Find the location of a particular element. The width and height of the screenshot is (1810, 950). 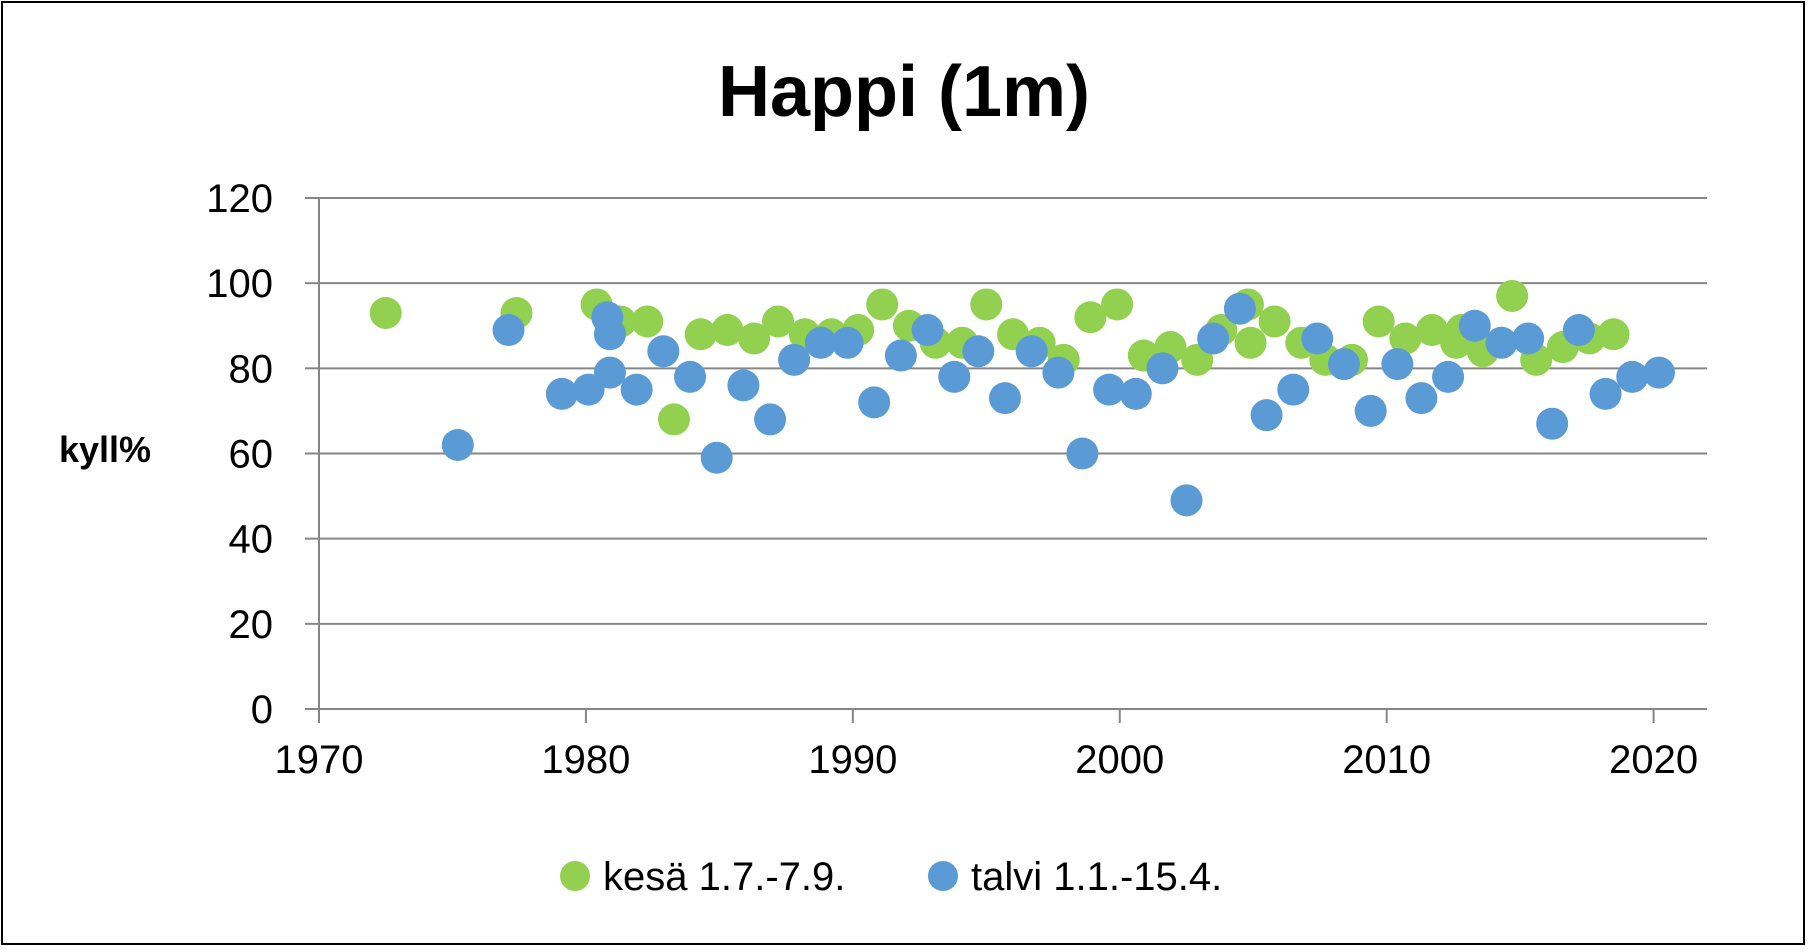

y-tick-label: 40 is located at coordinates (251, 540).